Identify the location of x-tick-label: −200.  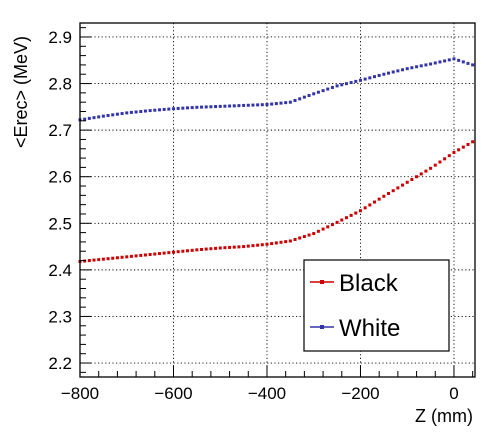
(360, 393).